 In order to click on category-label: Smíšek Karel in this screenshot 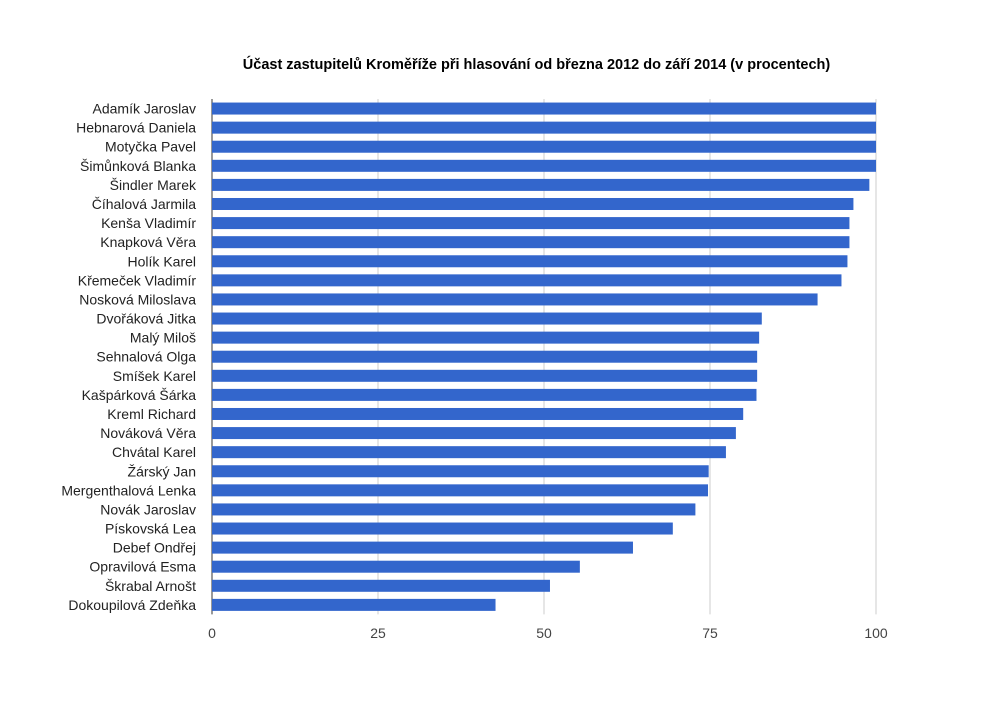, I will do `click(154, 376)`.